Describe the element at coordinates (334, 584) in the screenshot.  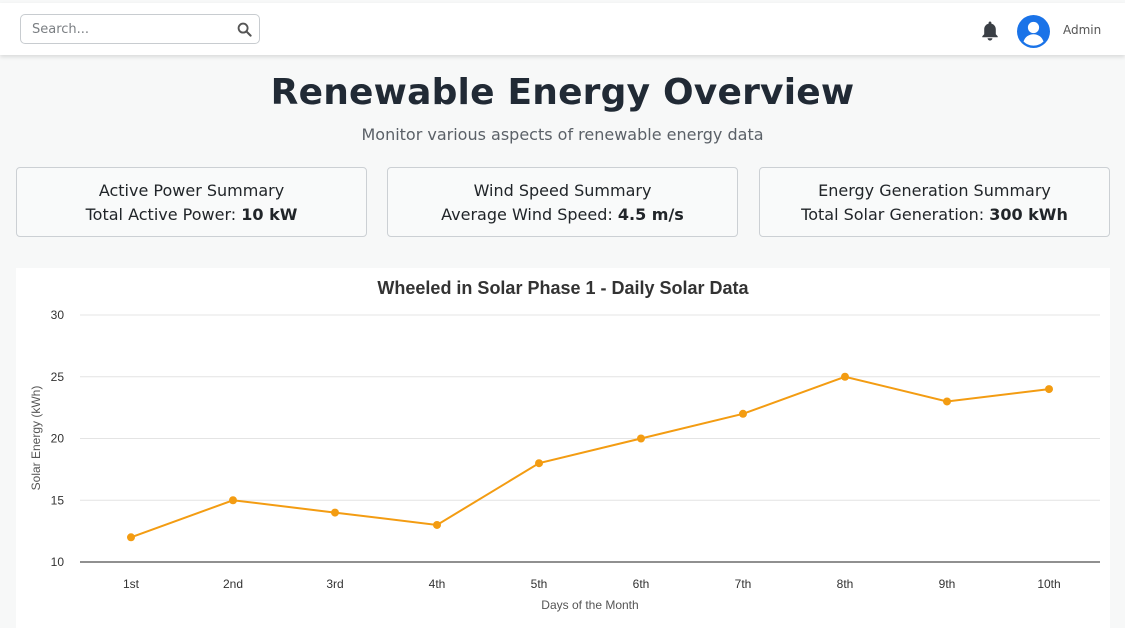
I see `x-tick-label: 3rd` at that location.